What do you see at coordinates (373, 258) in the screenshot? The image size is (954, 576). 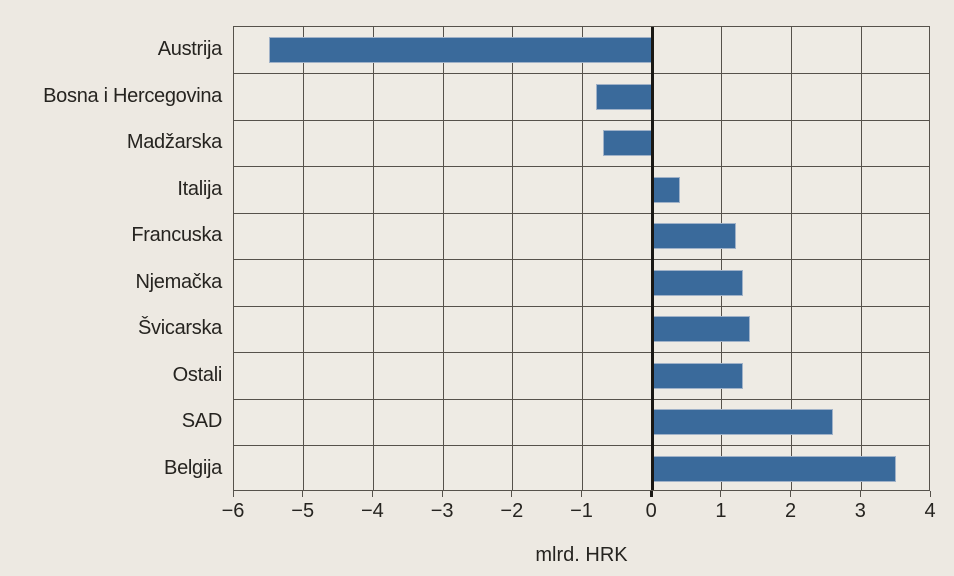 I see `gridline-x--4` at bounding box center [373, 258].